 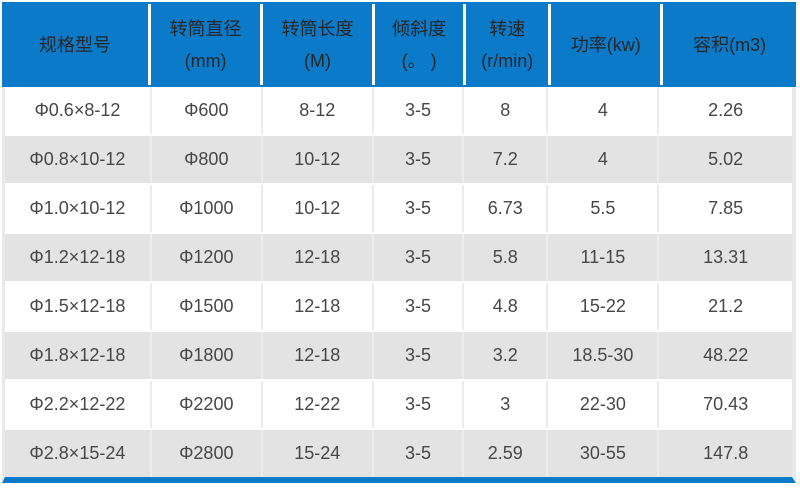 I want to click on col-header-power: 功率(kw), so click(x=604, y=44).